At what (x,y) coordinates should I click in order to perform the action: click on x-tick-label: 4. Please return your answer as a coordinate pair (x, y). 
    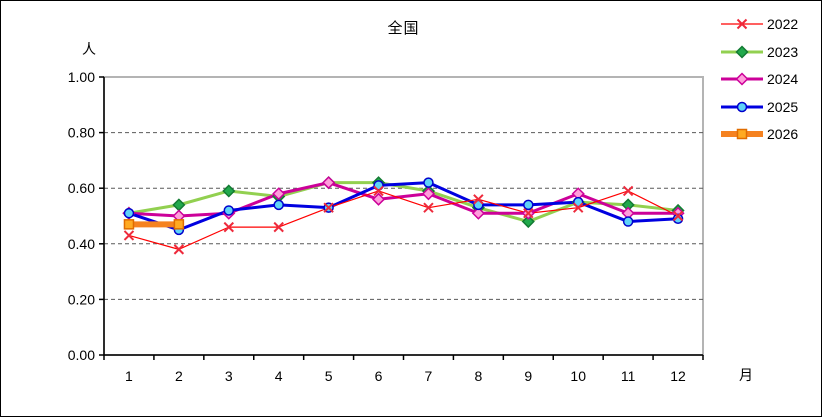
    Looking at the image, I should click on (279, 376).